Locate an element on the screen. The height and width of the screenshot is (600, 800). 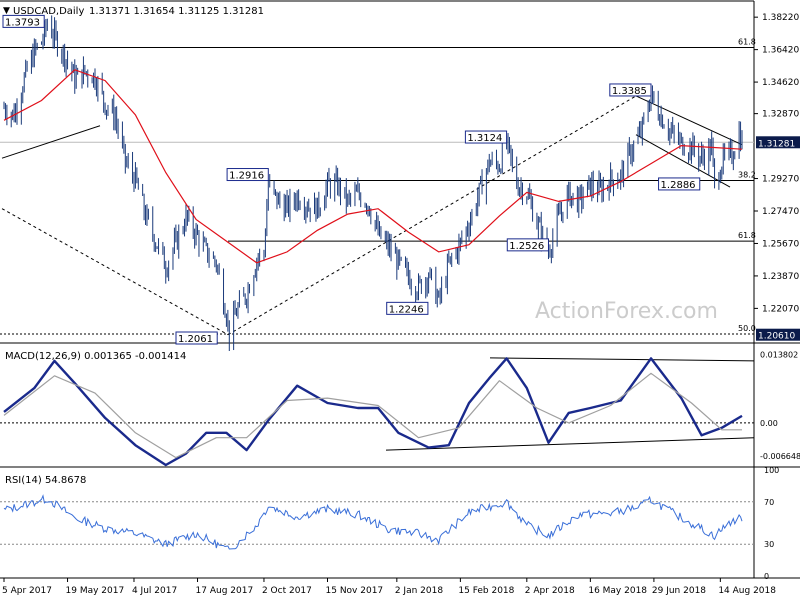
price-axis-label: 1.22070 is located at coordinates (780, 309).